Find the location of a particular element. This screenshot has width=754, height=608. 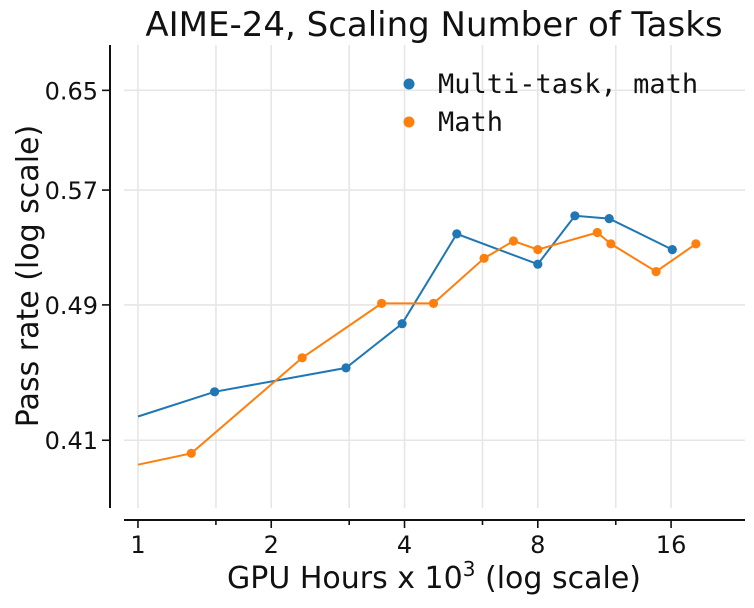

y-tick-label: 0.57 is located at coordinates (71, 191).